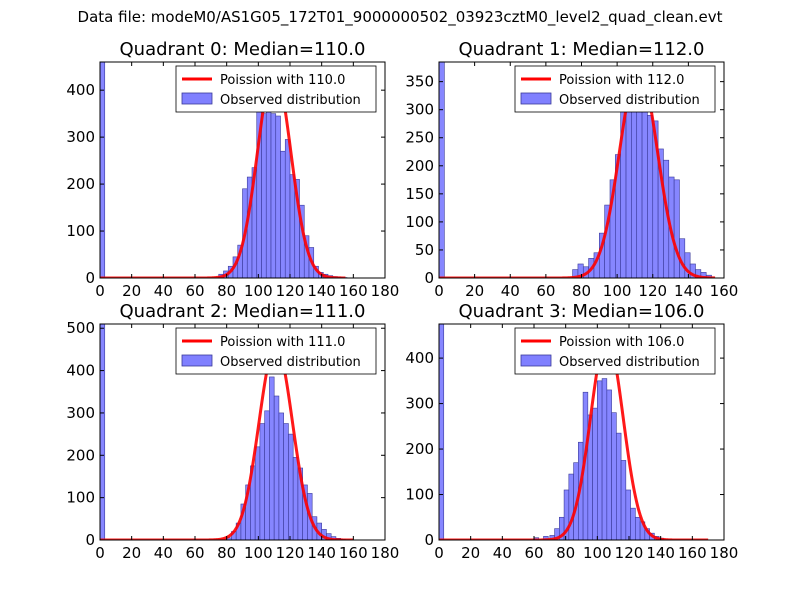  What do you see at coordinates (621, 342) in the screenshot?
I see `legend-label-fit: Poission with 106.0` at bounding box center [621, 342].